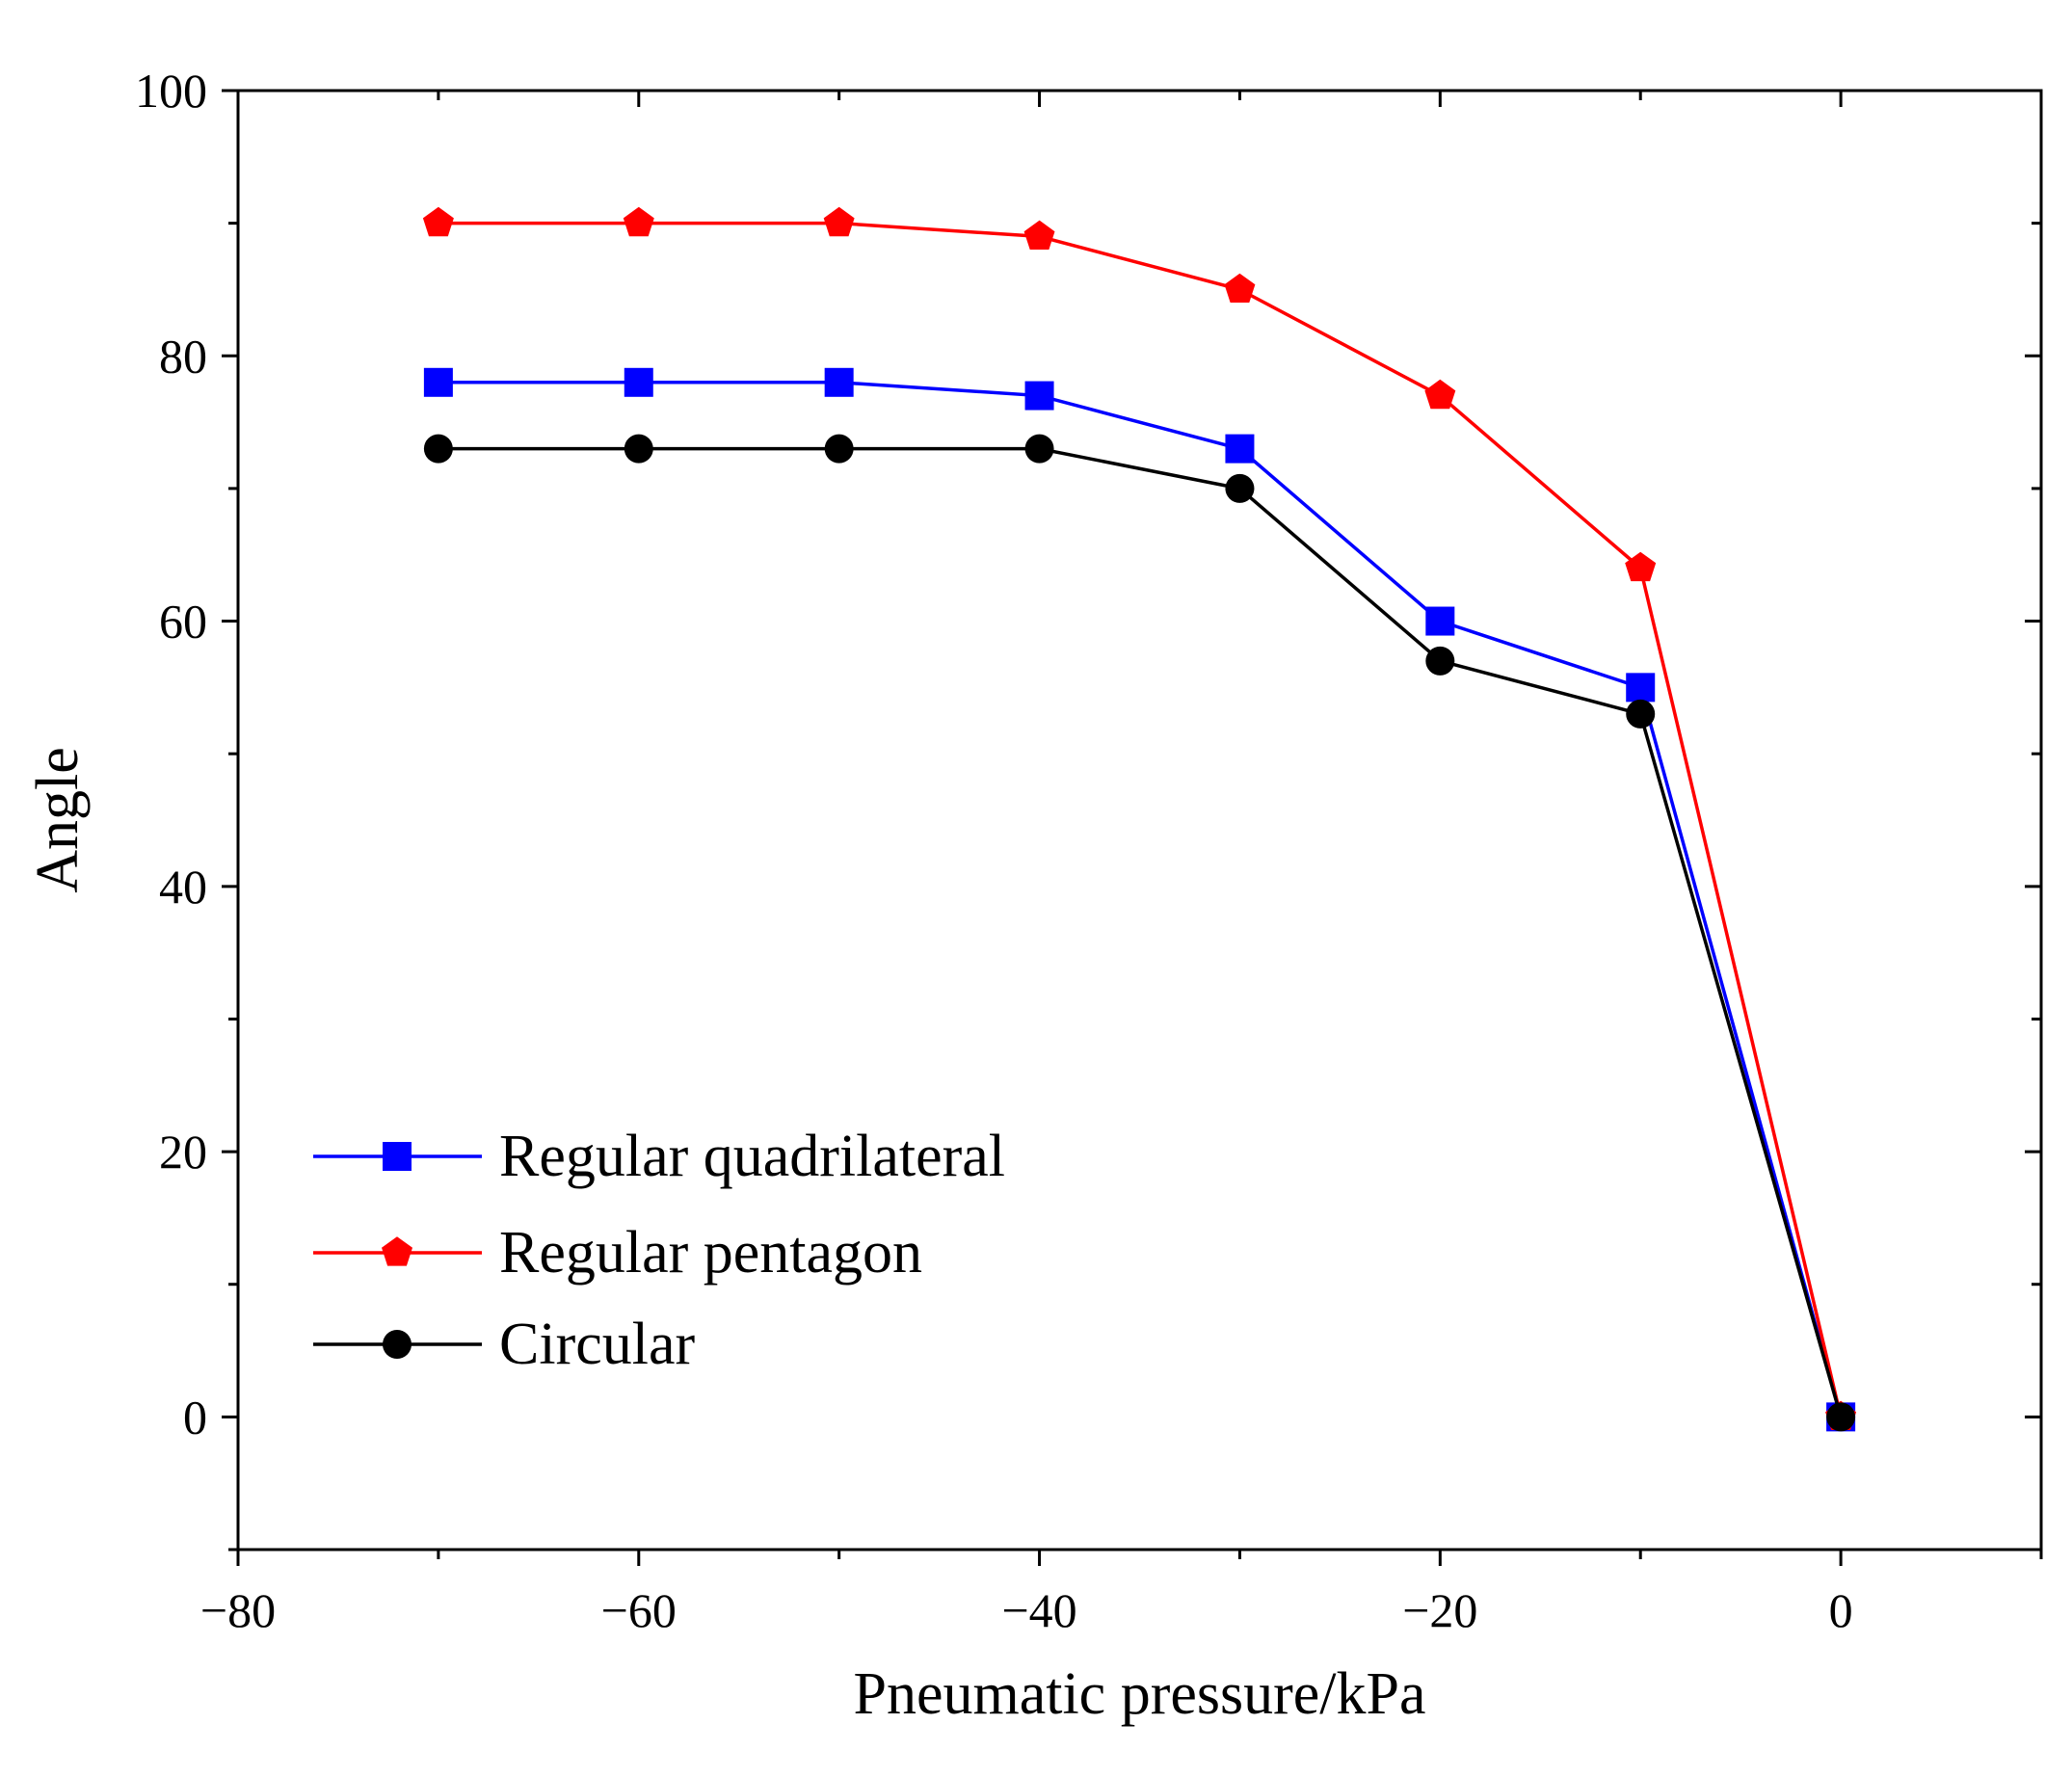 Image resolution: width=2072 pixels, height=1777 pixels. What do you see at coordinates (183, 622) in the screenshot?
I see `y-tick-label: 60` at bounding box center [183, 622].